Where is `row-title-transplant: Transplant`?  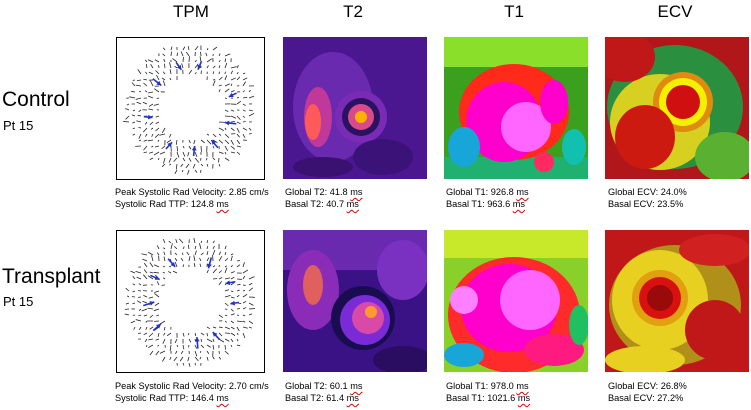
row-title-transplant: Transplant is located at coordinates (51, 276).